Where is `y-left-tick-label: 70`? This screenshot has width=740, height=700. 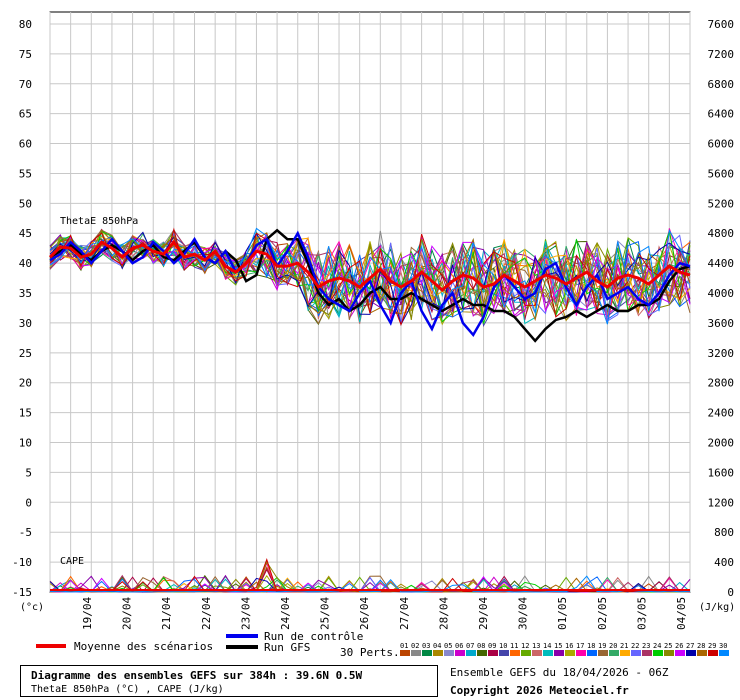
y-left-tick-label: 70 is located at coordinates (25, 84).